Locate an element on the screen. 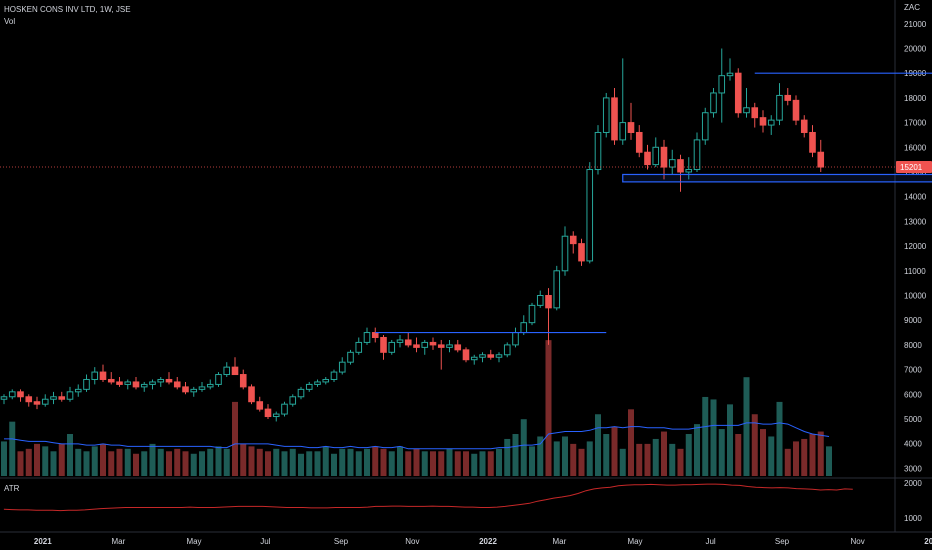  price-tick-label: 9000 is located at coordinates (913, 320).